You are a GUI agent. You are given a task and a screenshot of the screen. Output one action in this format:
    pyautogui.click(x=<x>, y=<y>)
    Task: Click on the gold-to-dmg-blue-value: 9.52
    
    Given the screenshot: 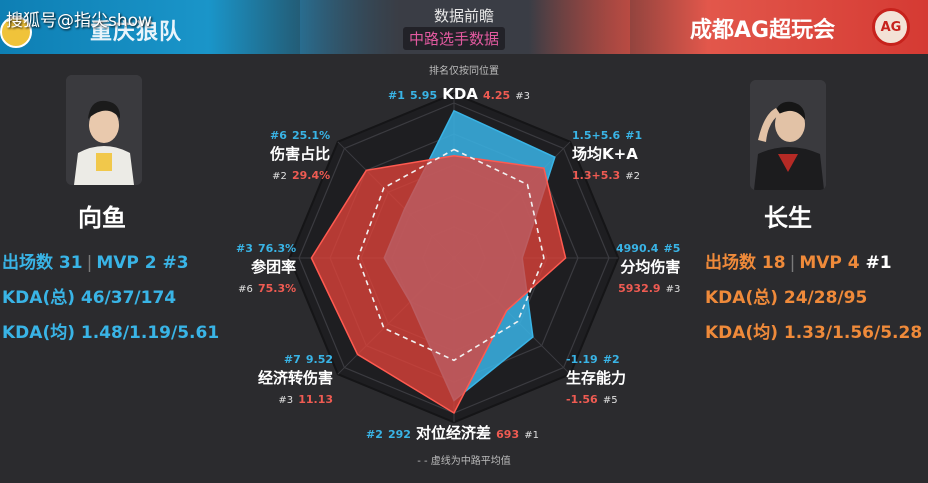 What is the action you would take?
    pyautogui.click(x=319, y=359)
    